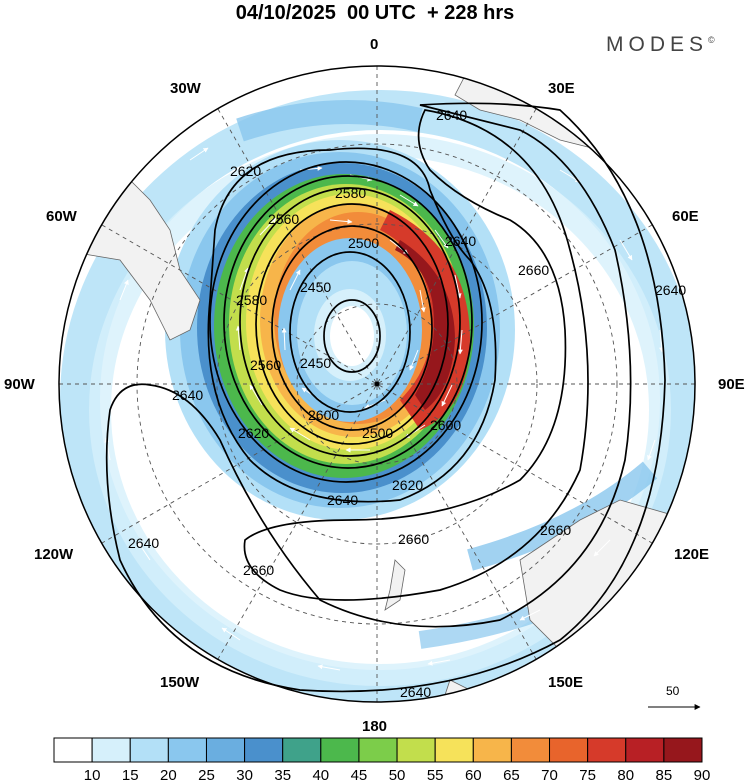 Image resolution: width=750 pixels, height=782 pixels. I want to click on map-title: 04/10/2025 00 UTC + 228 hrs, so click(375, 13).